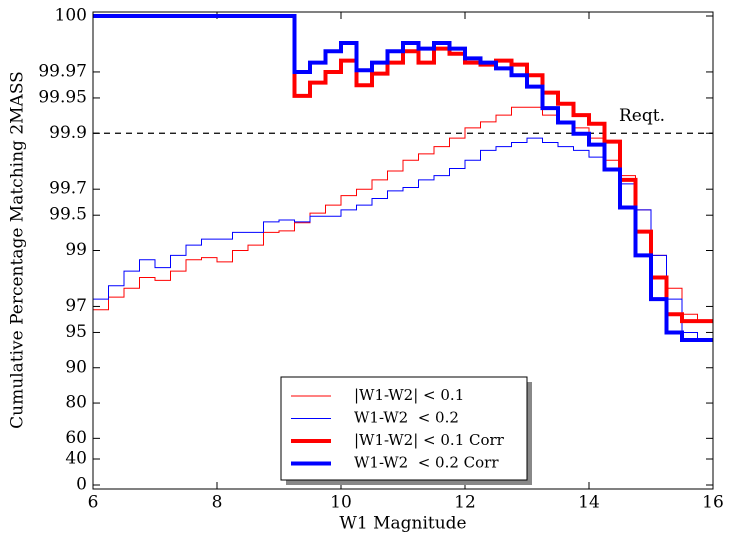  I want to click on y-tick-label: 99.95, so click(62, 97).